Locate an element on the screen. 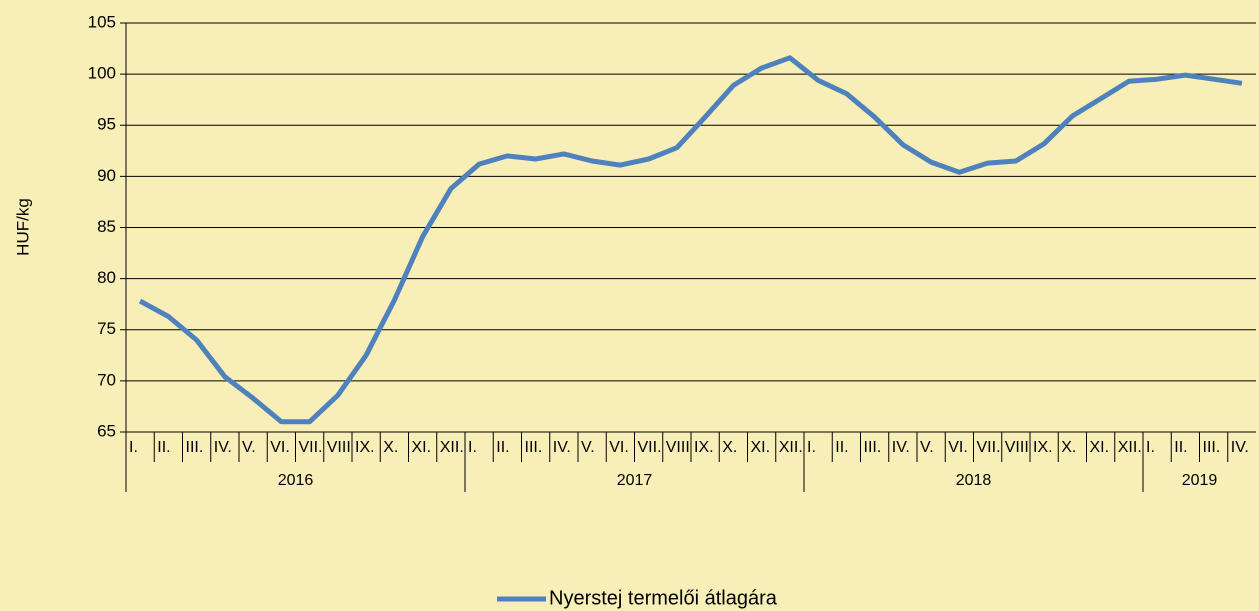 This screenshot has width=1259, height=611. group-label: 2018 is located at coordinates (974, 480).